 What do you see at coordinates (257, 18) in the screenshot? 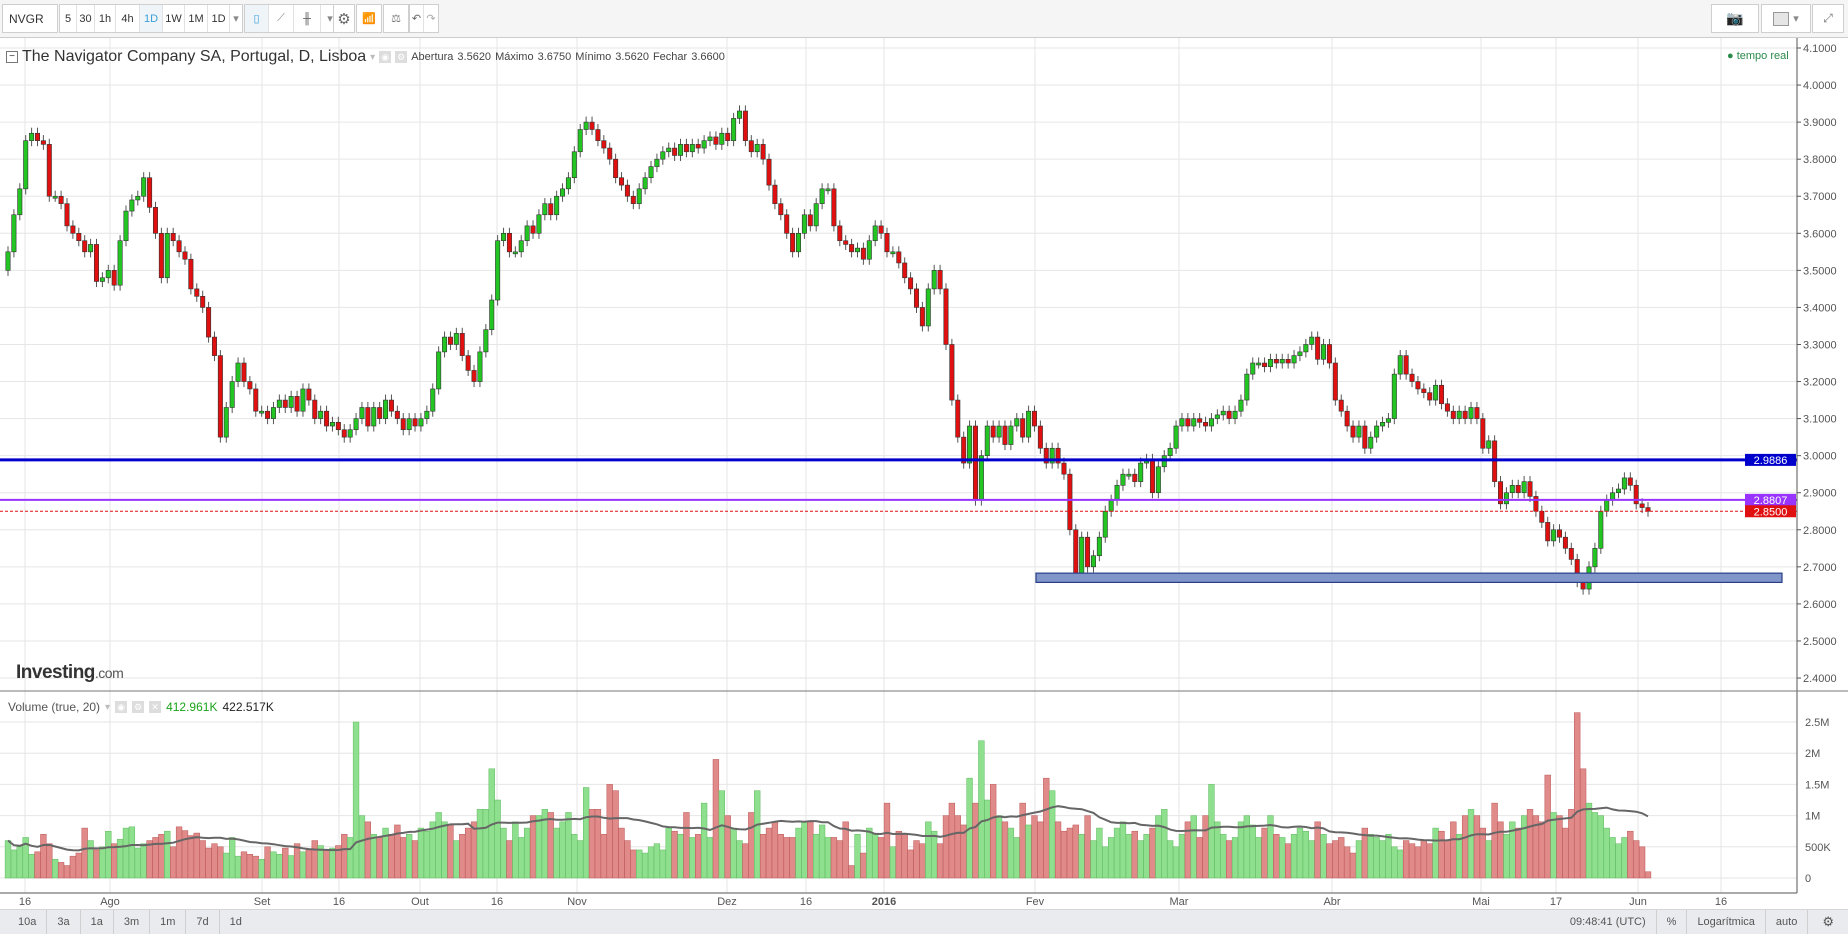
I see `candlestick-icon: ▯` at bounding box center [257, 18].